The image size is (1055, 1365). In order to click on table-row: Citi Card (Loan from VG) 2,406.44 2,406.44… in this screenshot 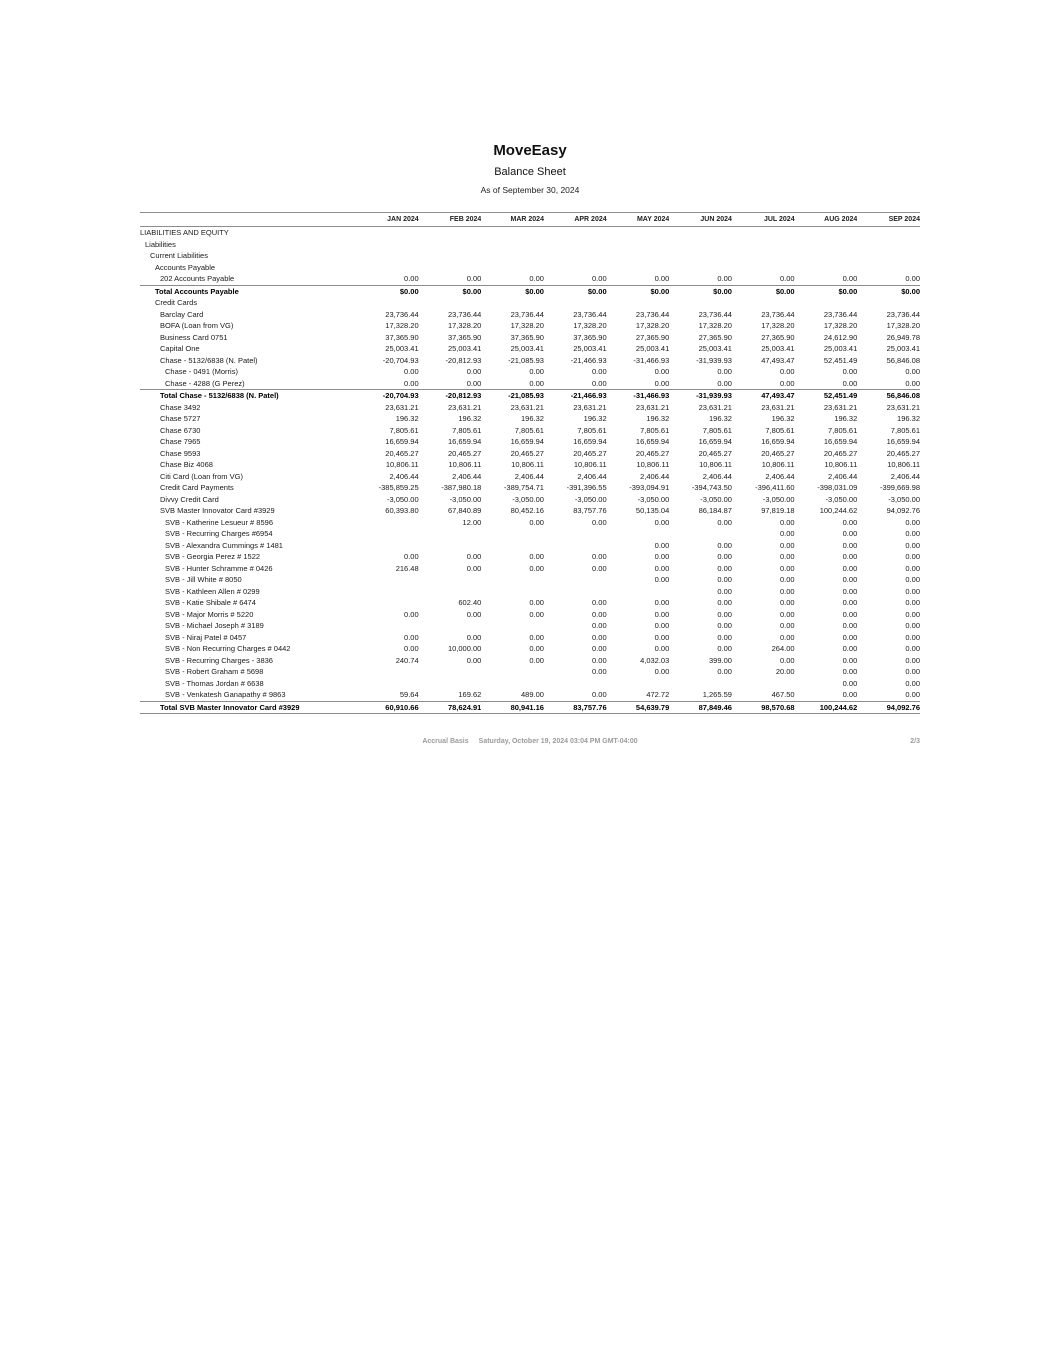, I will do `click(530, 477)`.